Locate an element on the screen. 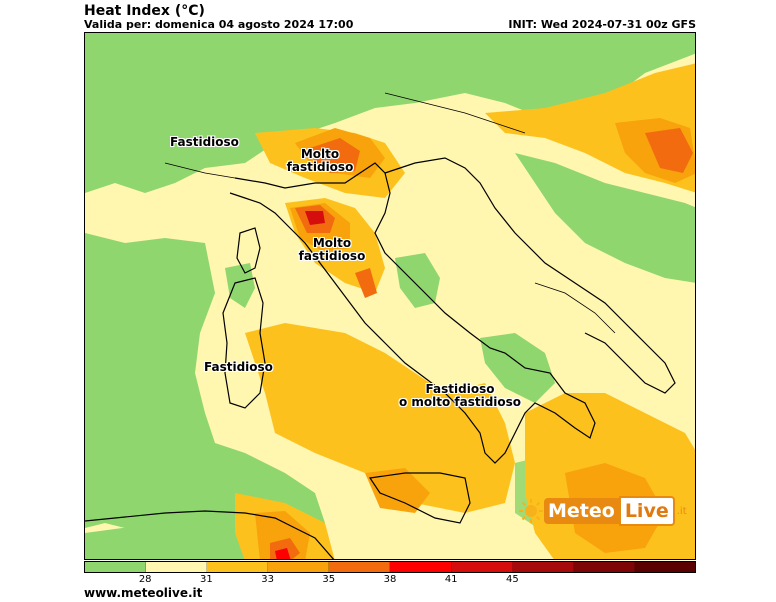 Image resolution: width=776 pixels, height=602 pixels. legend-tick-38: 38 is located at coordinates (390, 579).